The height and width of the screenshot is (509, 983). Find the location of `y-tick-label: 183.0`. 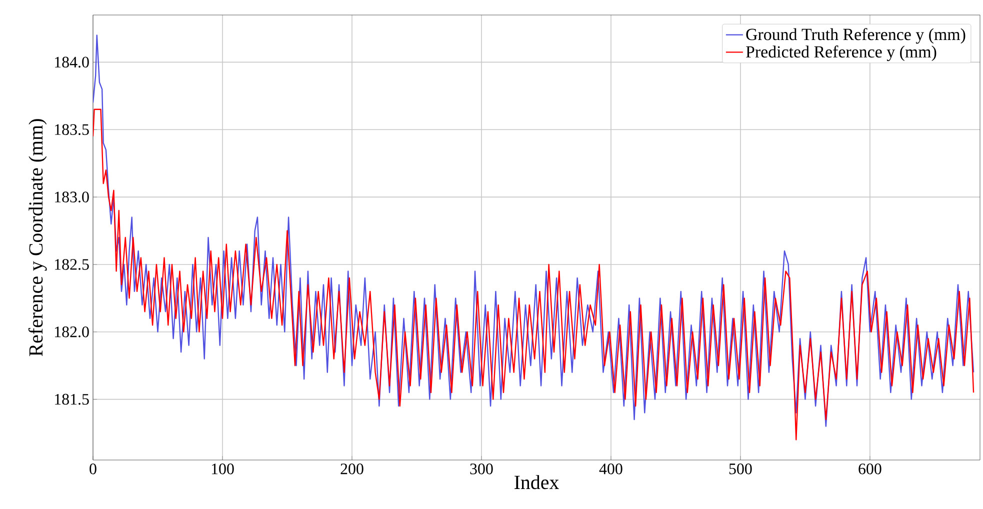

y-tick-label: 183.0 is located at coordinates (72, 197).